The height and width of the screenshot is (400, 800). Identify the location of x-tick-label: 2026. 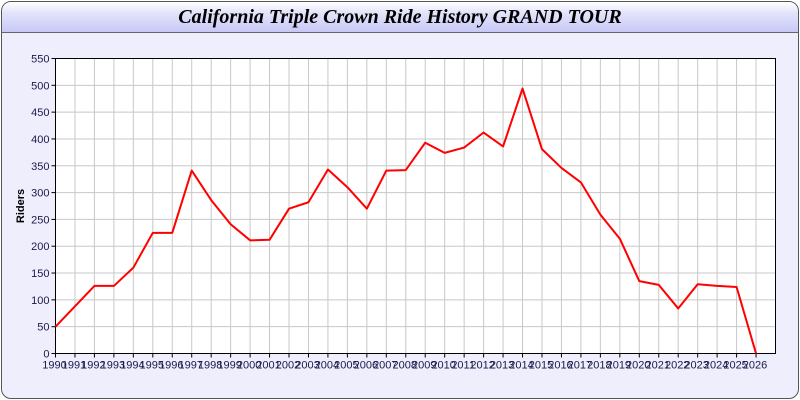
(755, 366).